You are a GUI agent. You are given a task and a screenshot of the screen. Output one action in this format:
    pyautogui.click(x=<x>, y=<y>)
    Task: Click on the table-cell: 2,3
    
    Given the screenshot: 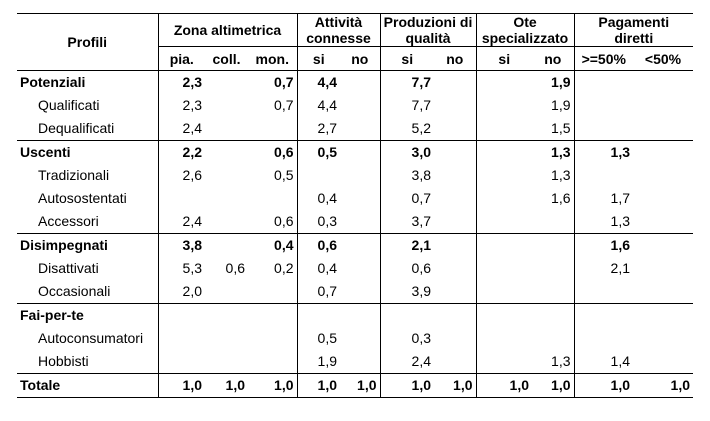 What is the action you would take?
    pyautogui.click(x=181, y=105)
    